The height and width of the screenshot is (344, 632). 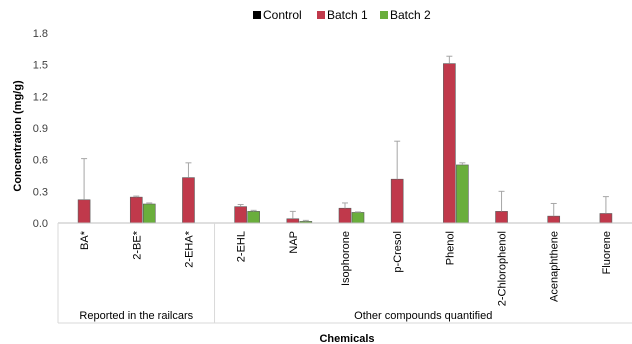 I want to click on legend-label: Batch 2, so click(x=410, y=15).